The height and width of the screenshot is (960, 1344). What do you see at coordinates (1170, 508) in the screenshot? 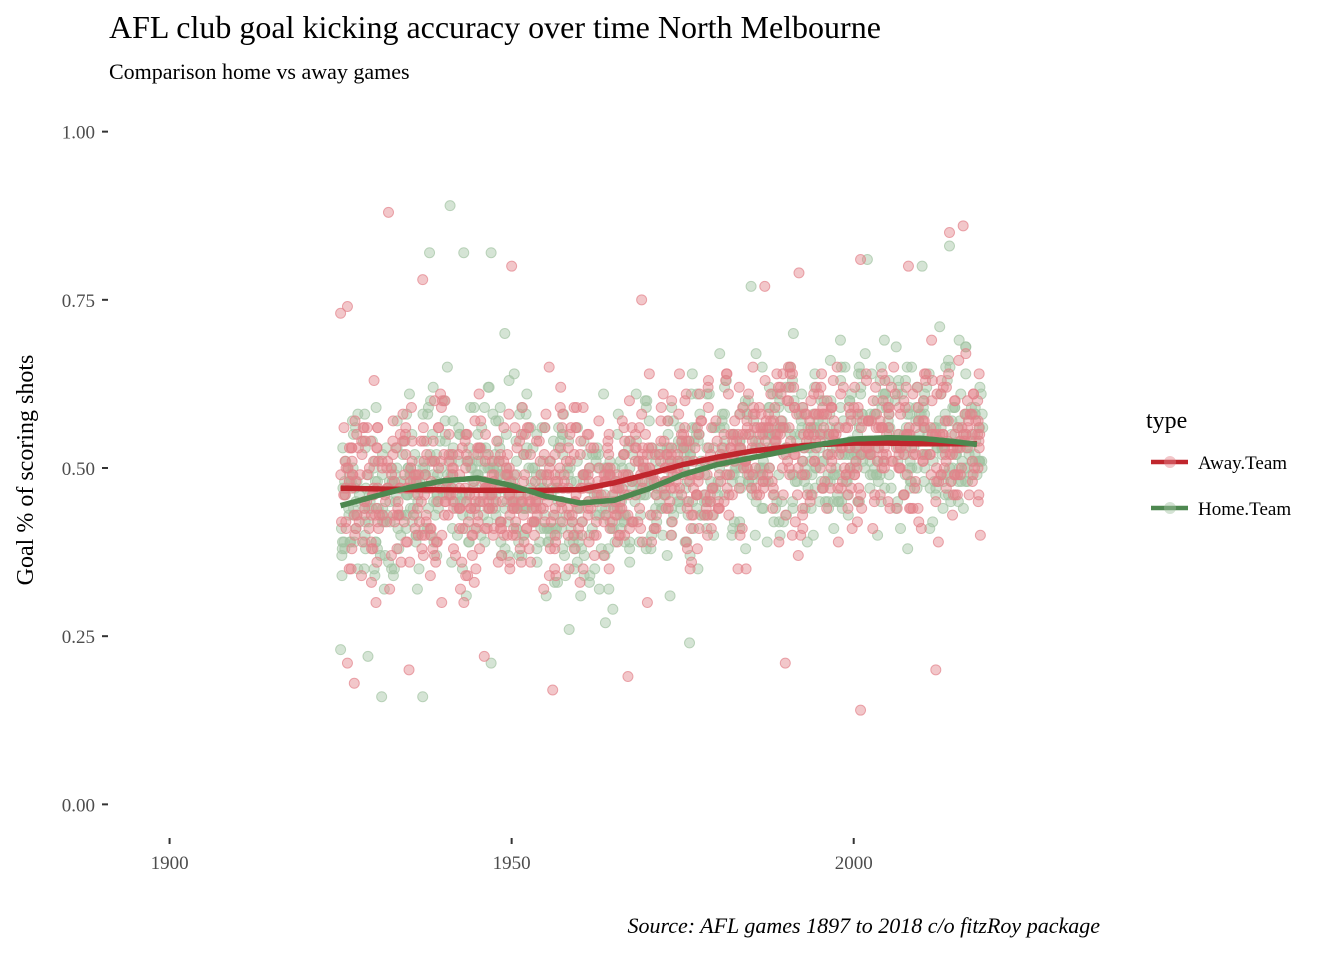
I see `legend-key-point-home` at bounding box center [1170, 508].